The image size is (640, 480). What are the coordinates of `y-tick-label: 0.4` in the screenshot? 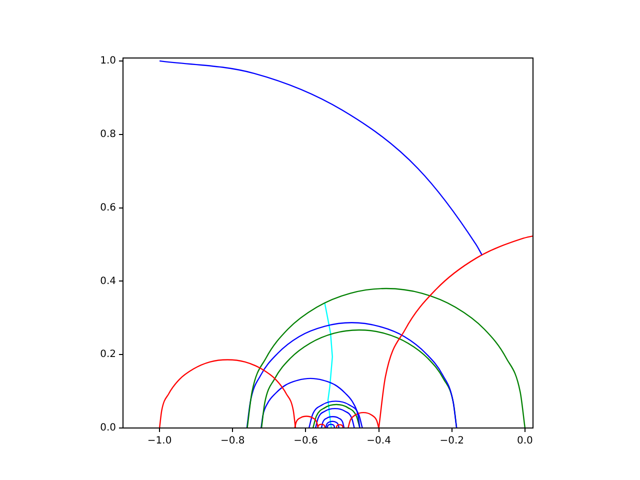 It's located at (108, 281).